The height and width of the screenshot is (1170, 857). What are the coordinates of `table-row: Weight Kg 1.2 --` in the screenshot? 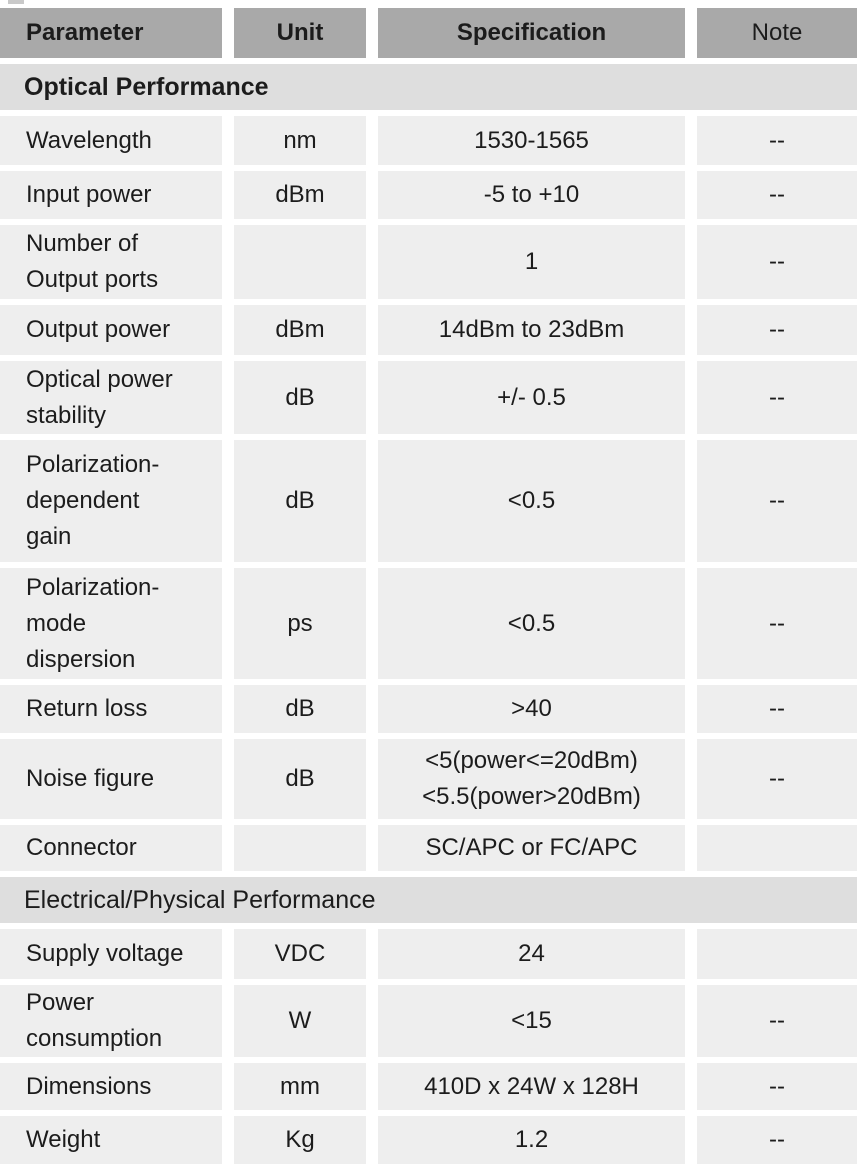 It's located at (428, 1140).